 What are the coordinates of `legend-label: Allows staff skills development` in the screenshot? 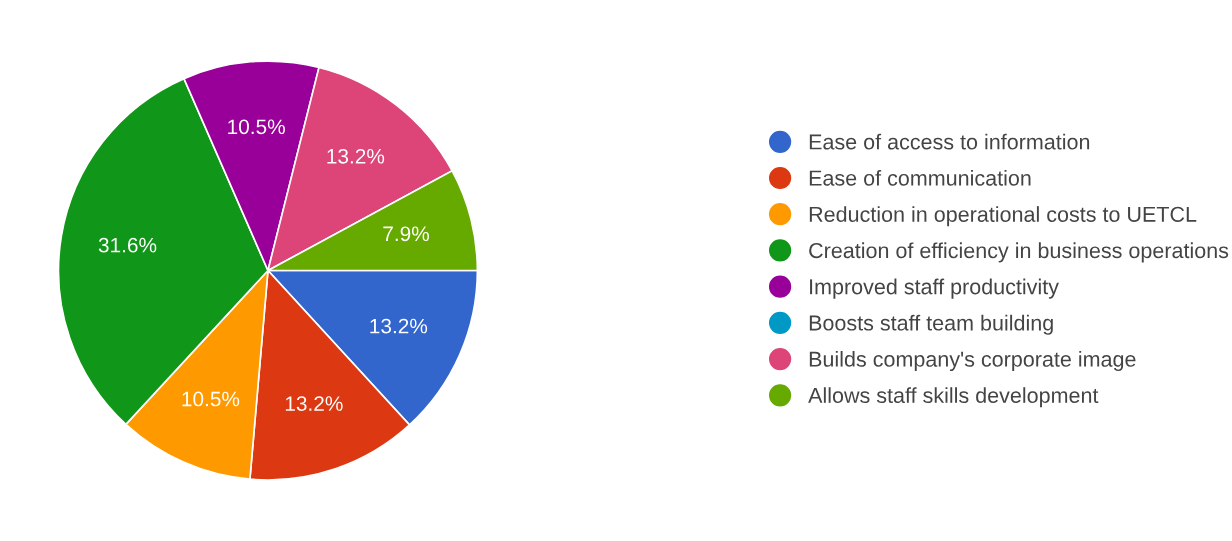 It's located at (953, 397).